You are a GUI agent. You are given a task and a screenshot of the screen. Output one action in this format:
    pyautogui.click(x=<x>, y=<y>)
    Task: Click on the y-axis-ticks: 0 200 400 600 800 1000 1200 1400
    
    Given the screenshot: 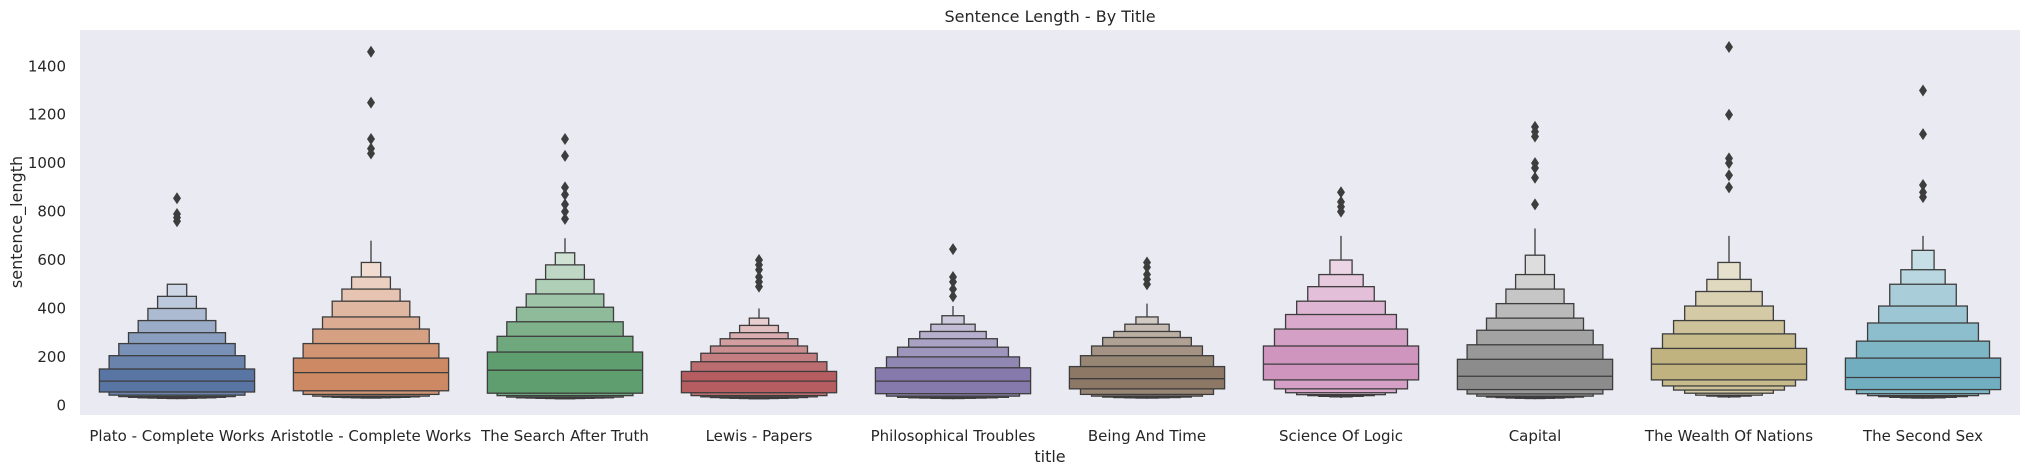 What is the action you would take?
    pyautogui.click(x=47, y=235)
    